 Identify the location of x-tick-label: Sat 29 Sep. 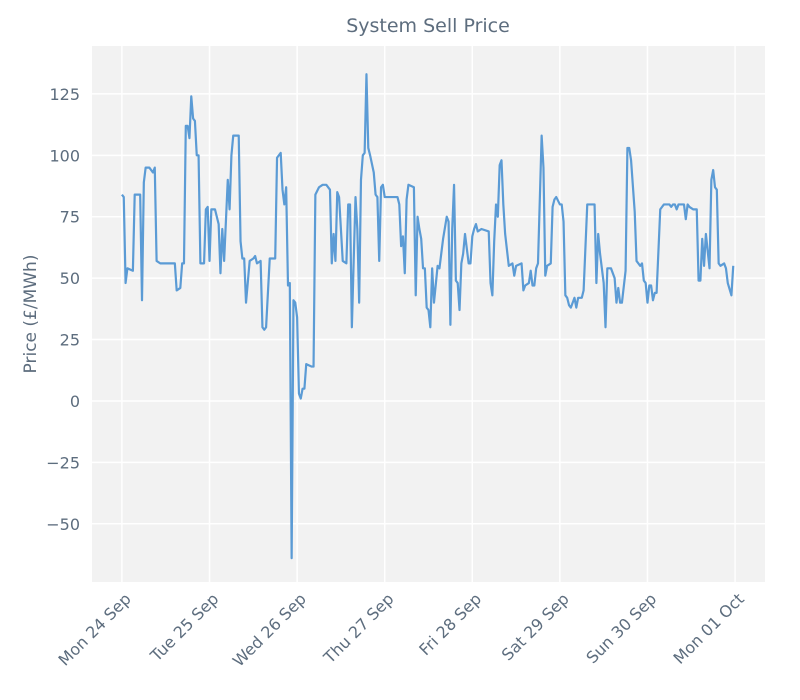
(535, 626).